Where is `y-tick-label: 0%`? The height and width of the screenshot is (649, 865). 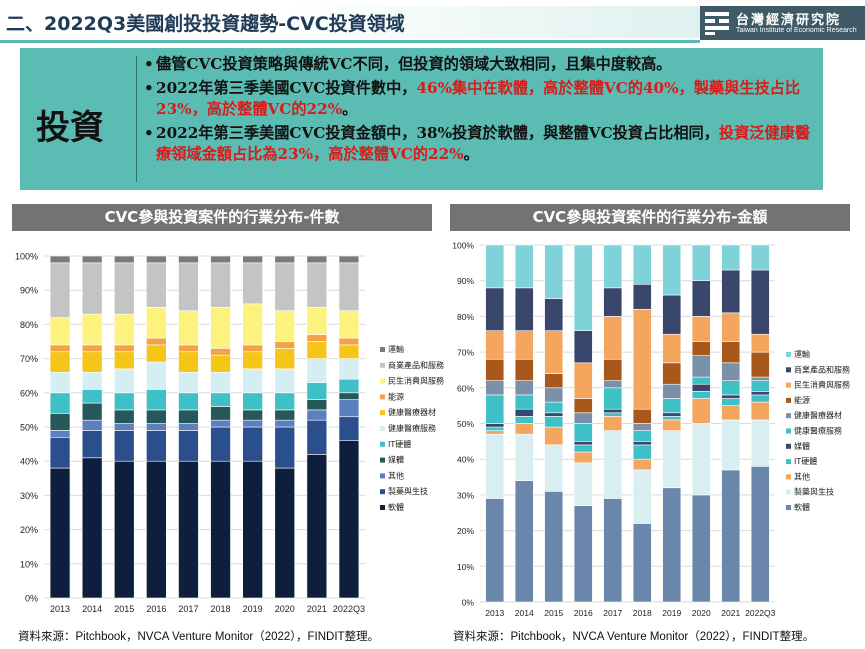
y-tick-label: 0% is located at coordinates (468, 603).